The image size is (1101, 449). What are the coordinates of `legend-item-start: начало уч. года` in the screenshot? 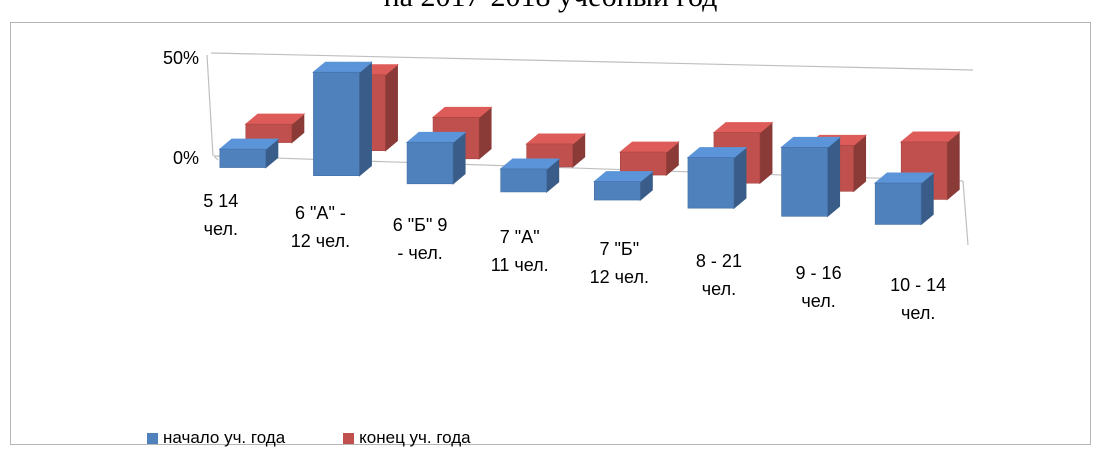 It's located at (216, 438).